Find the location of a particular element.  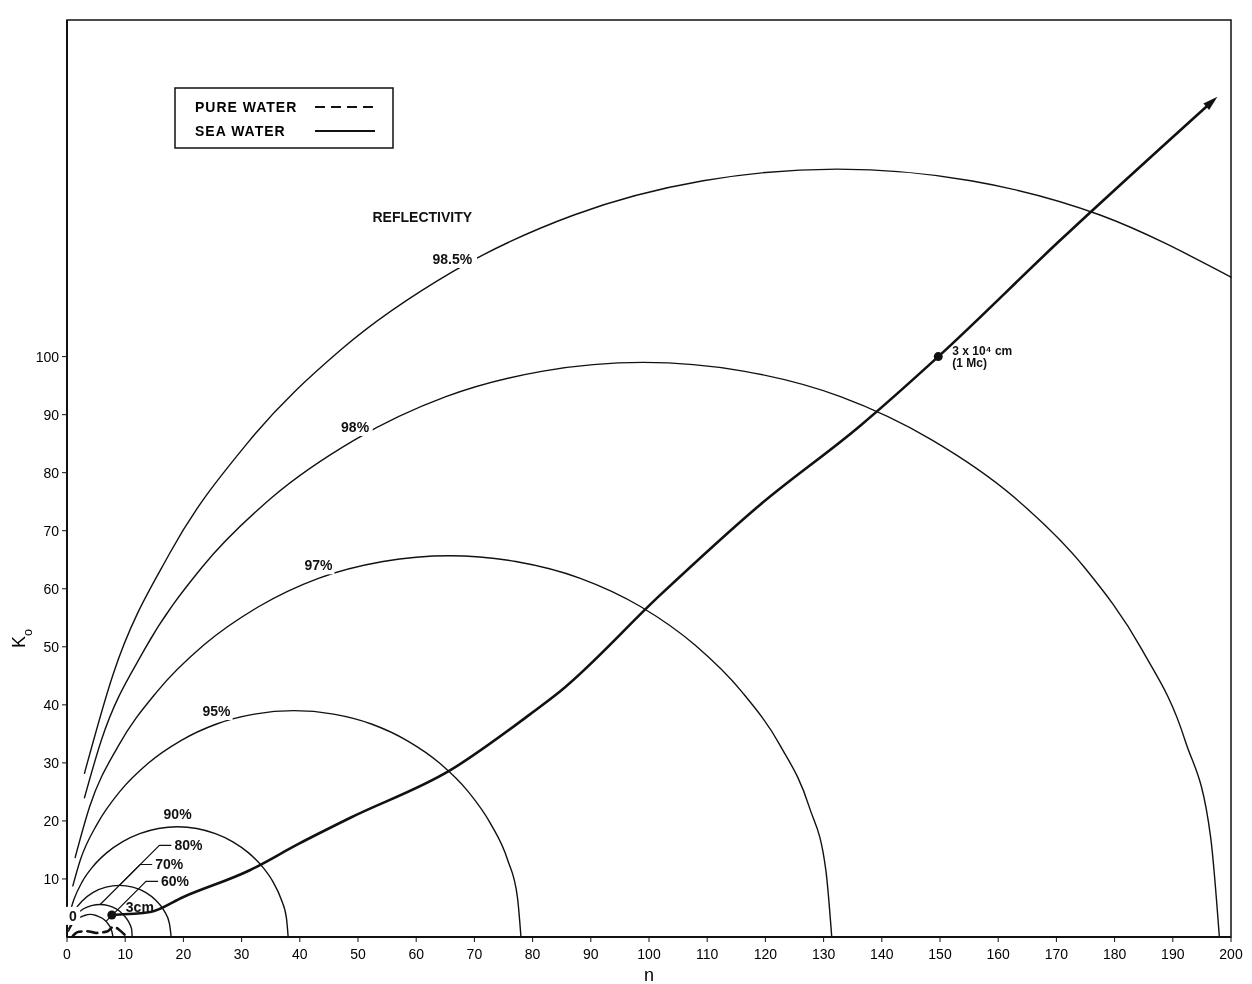

x-tick-label: 60 is located at coordinates (416, 954).